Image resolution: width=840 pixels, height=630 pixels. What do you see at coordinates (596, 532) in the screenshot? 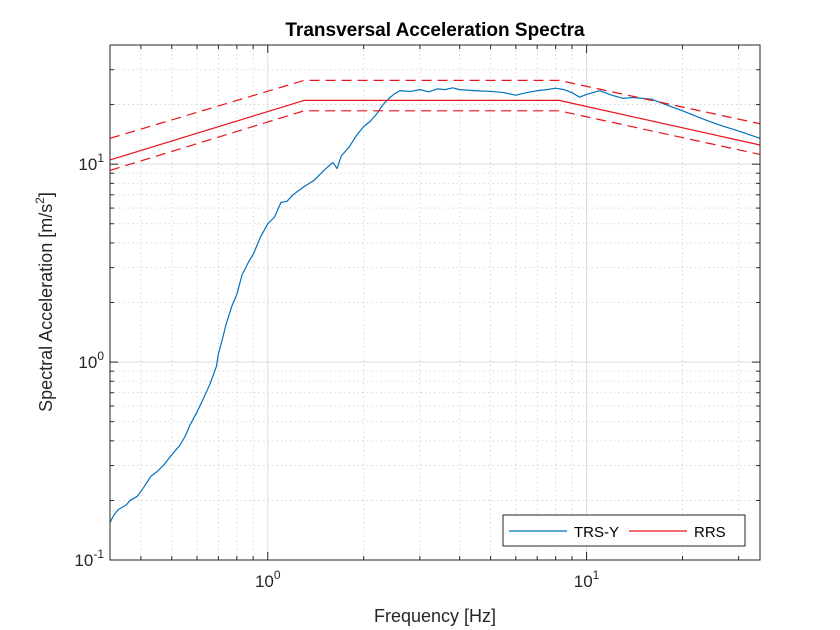
I see `legend-label-trs-y: TRS-Y` at bounding box center [596, 532].